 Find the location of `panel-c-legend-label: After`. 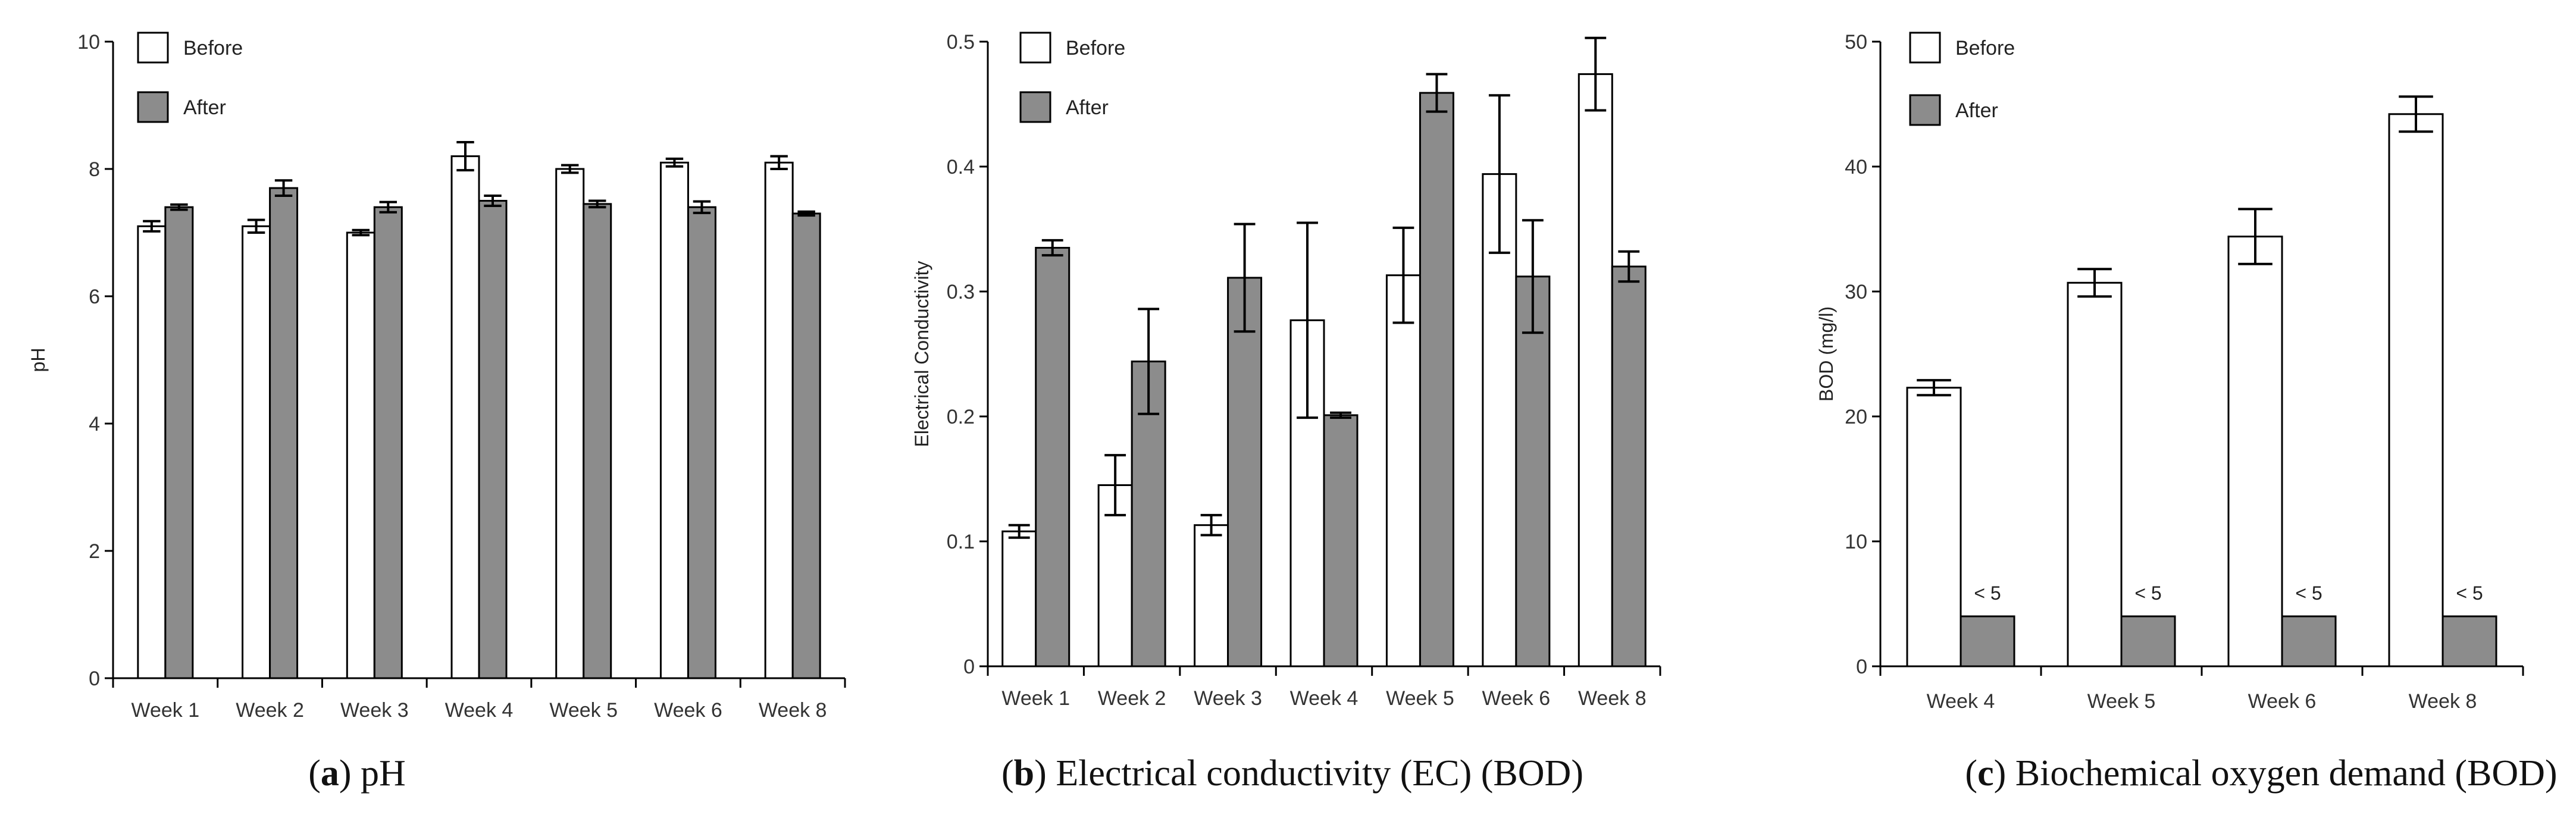

panel-c-legend-label: After is located at coordinates (1976, 111).